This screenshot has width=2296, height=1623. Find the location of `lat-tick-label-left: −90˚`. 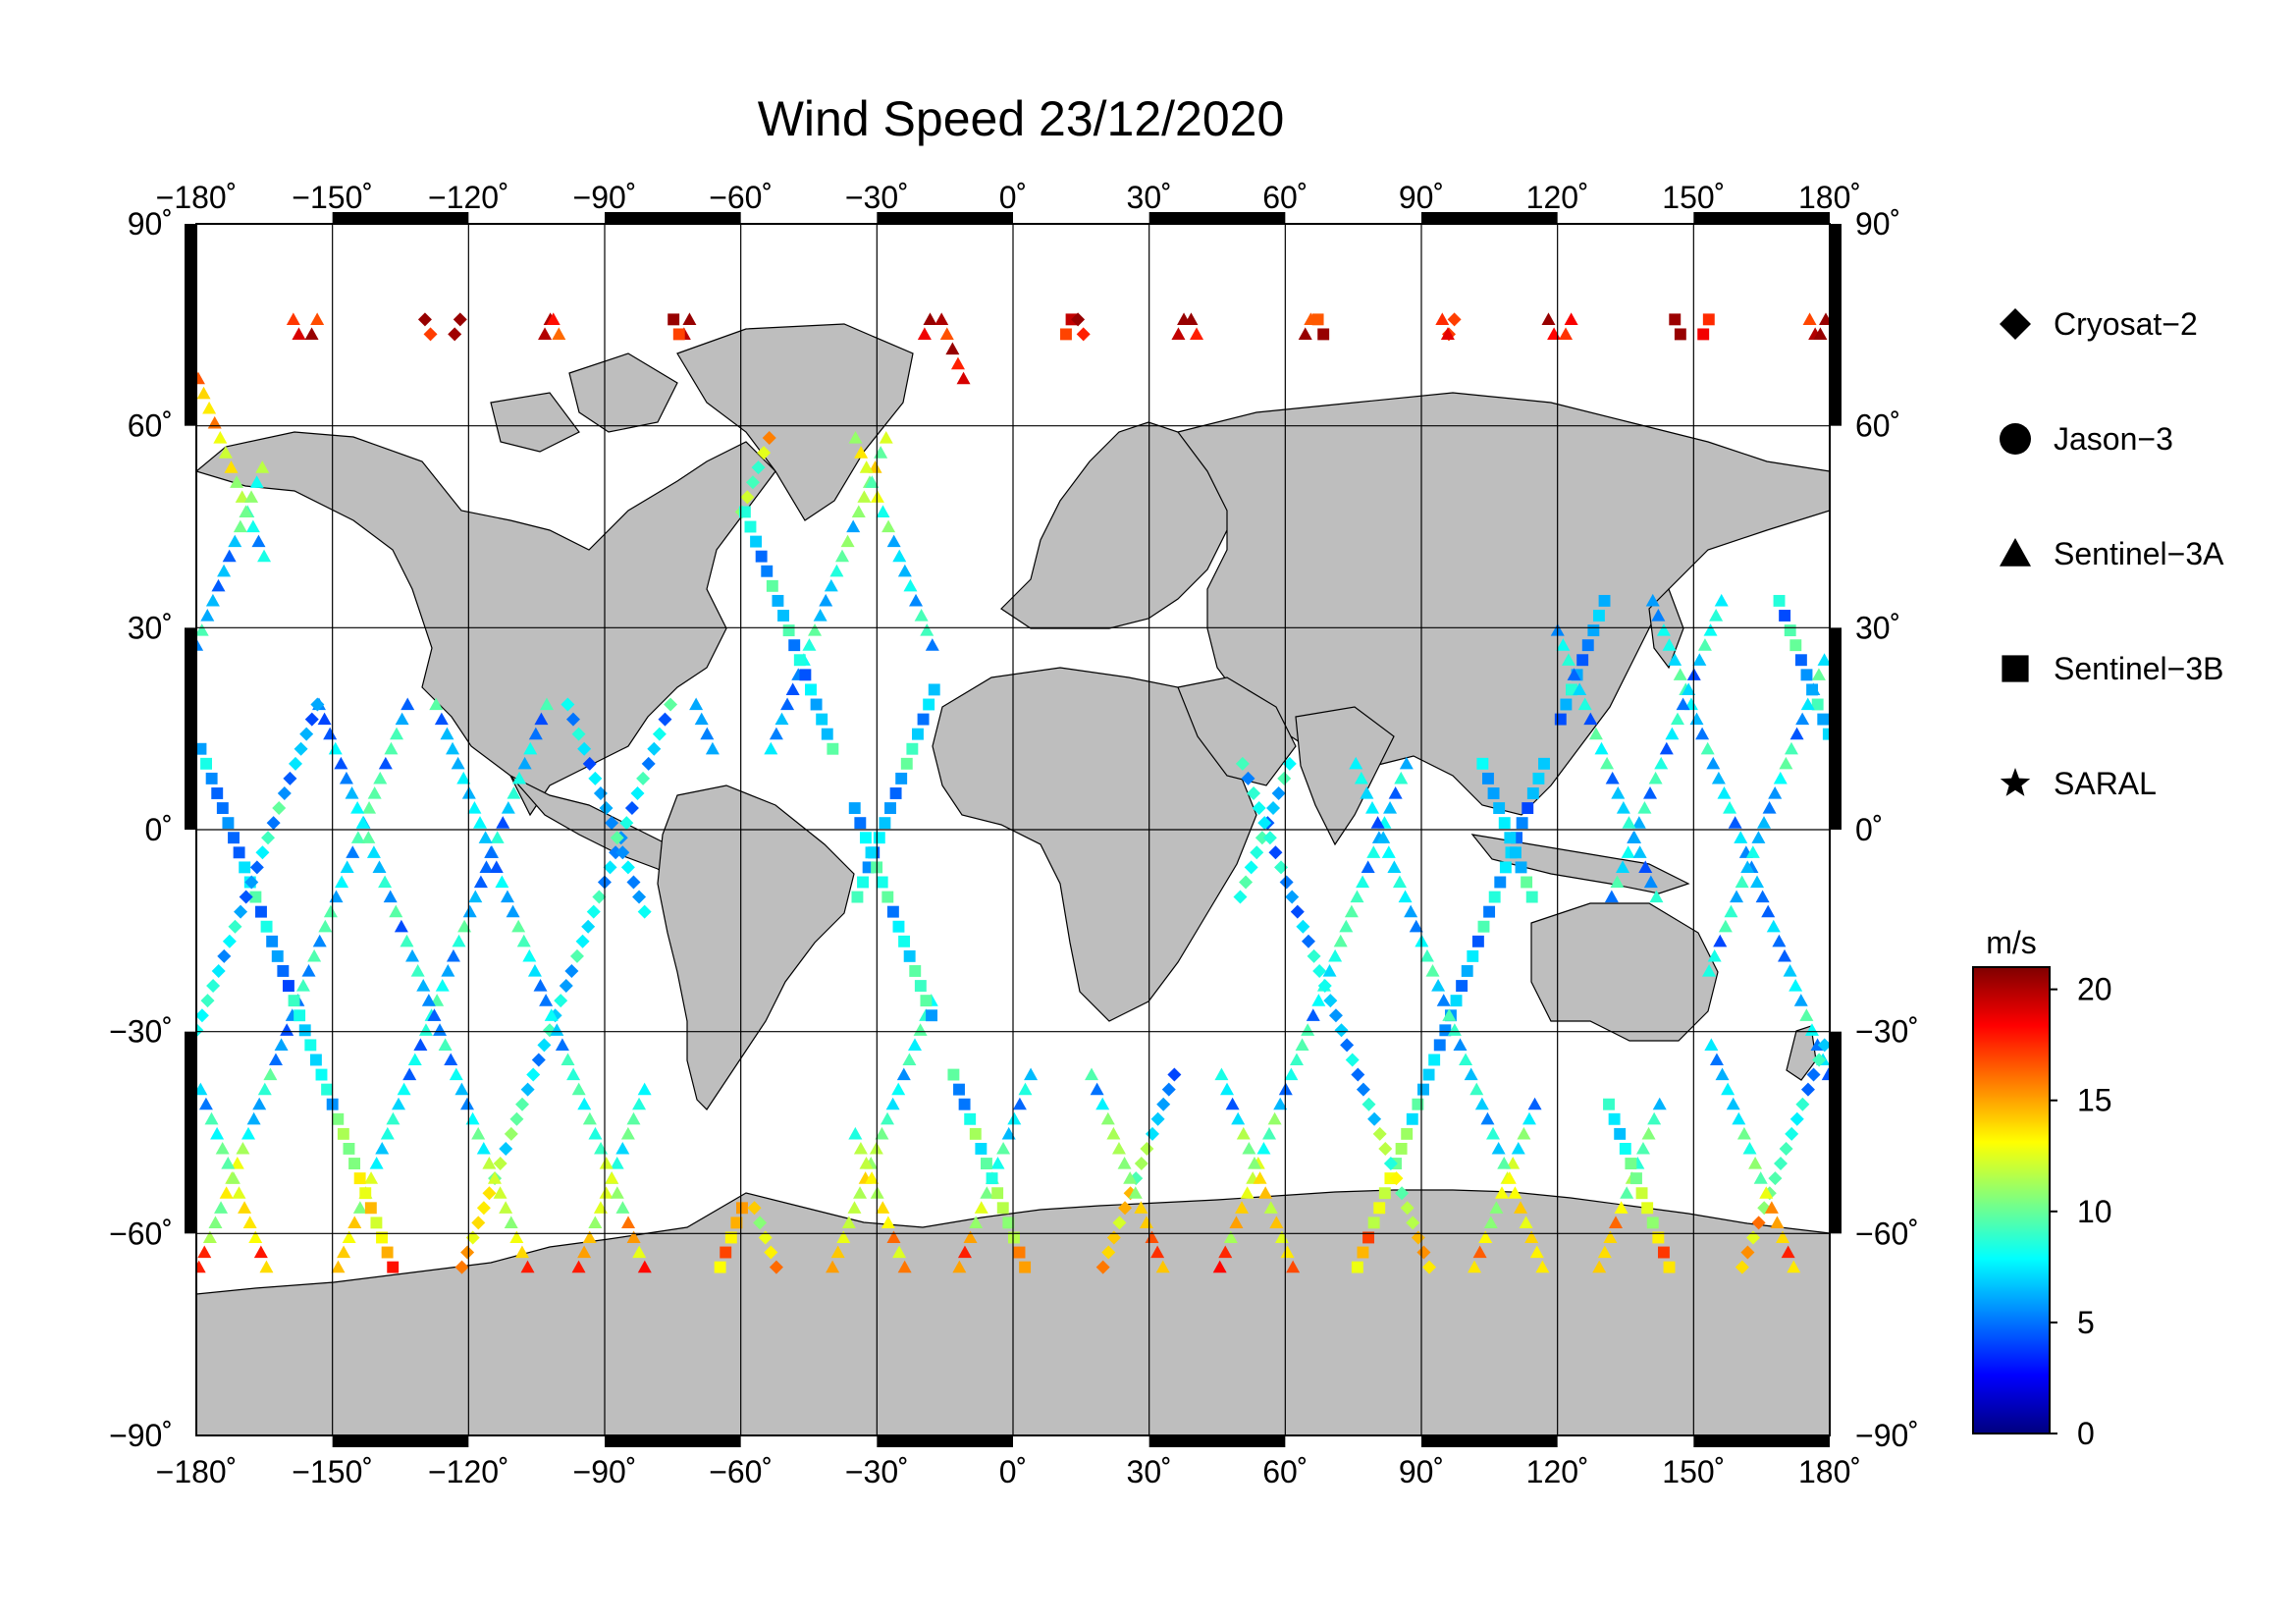

lat-tick-label-left: −90˚ is located at coordinates (141, 1436).